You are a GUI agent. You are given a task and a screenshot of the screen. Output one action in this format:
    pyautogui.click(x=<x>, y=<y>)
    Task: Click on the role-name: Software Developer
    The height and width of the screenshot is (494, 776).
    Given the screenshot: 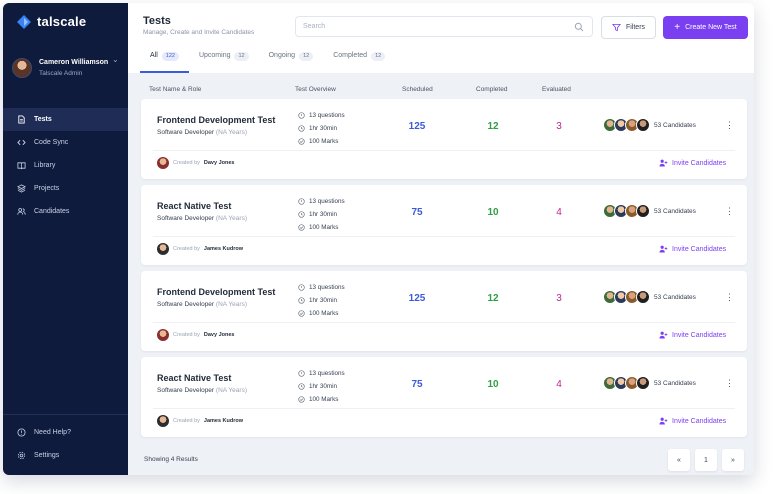 What is the action you would take?
    pyautogui.click(x=186, y=390)
    